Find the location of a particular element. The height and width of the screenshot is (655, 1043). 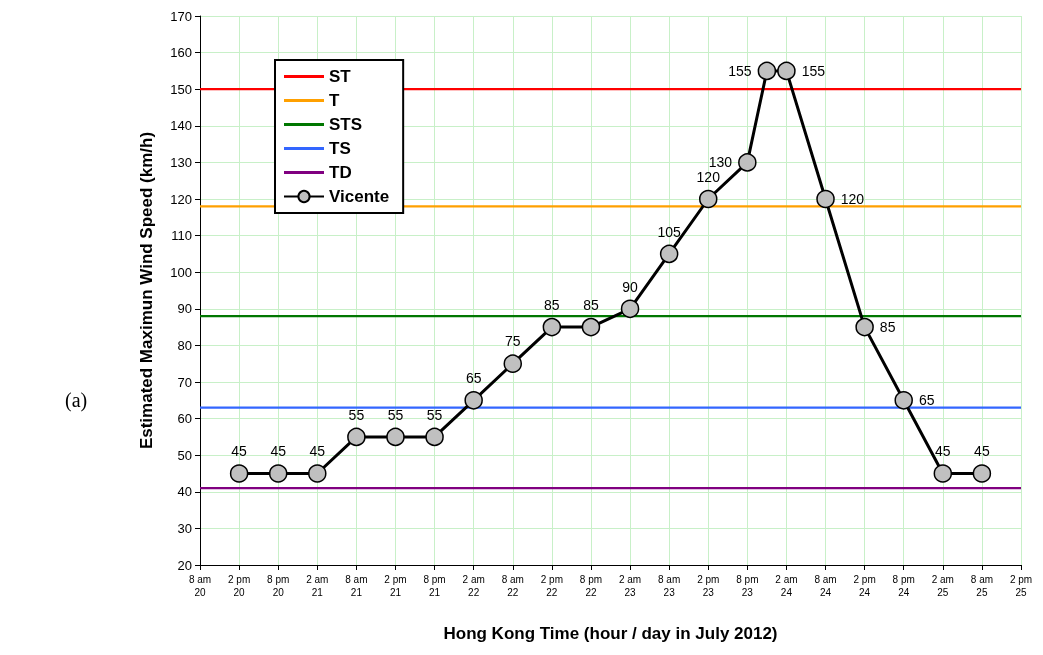

y-tick-label: 120 is located at coordinates (181, 199).